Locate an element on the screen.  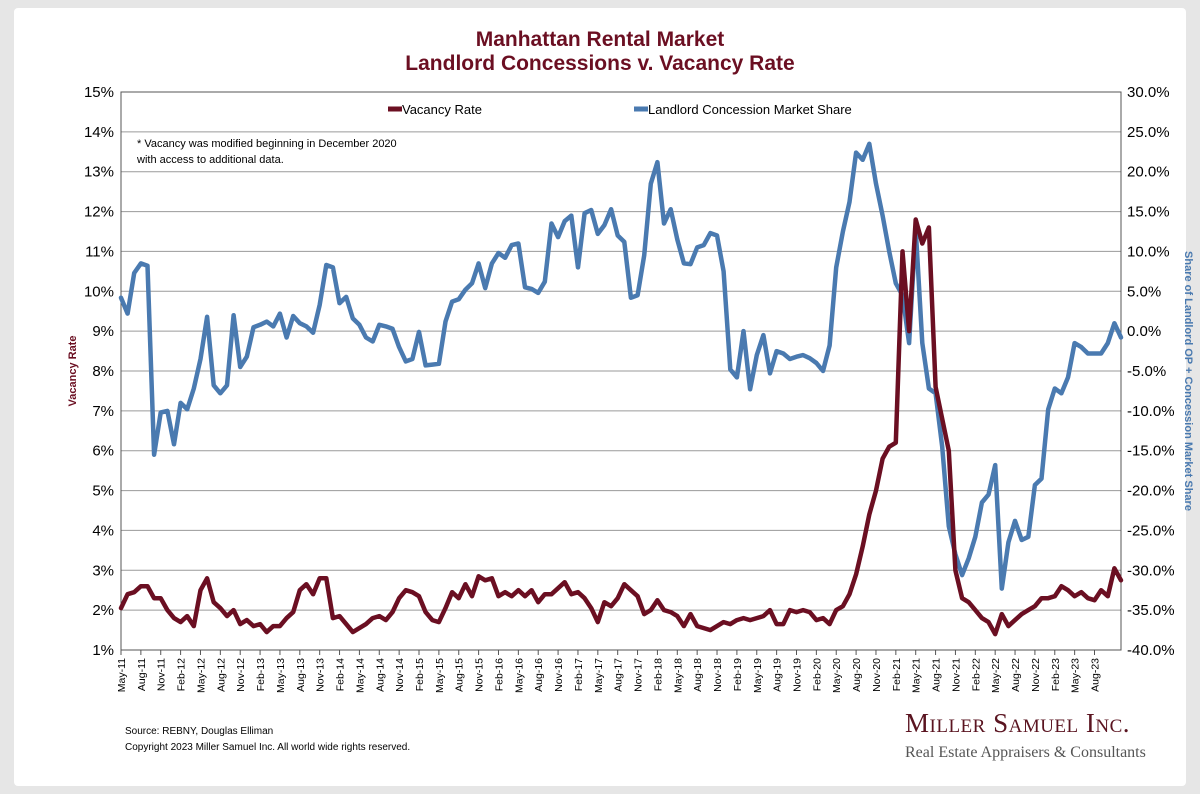
x-tick-label: Feb-15 is located at coordinates (420, 674).